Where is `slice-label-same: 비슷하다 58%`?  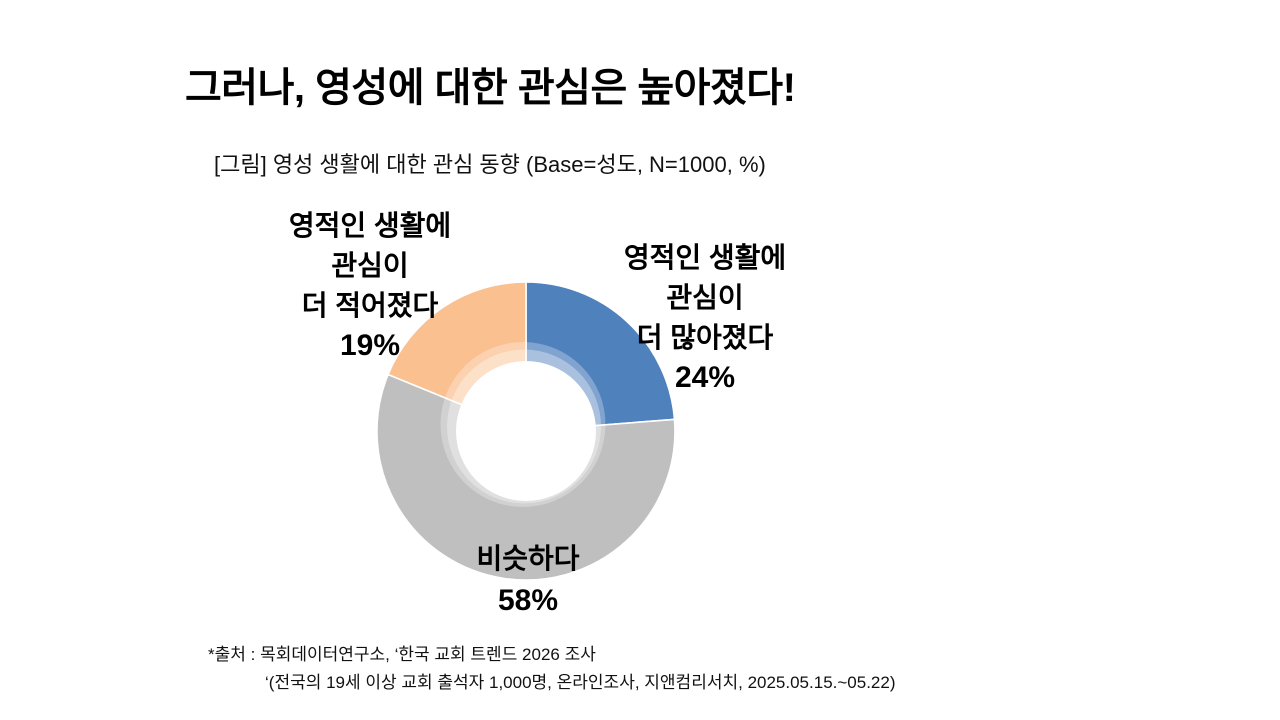 slice-label-same: 비슷하다 58% is located at coordinates (528, 580).